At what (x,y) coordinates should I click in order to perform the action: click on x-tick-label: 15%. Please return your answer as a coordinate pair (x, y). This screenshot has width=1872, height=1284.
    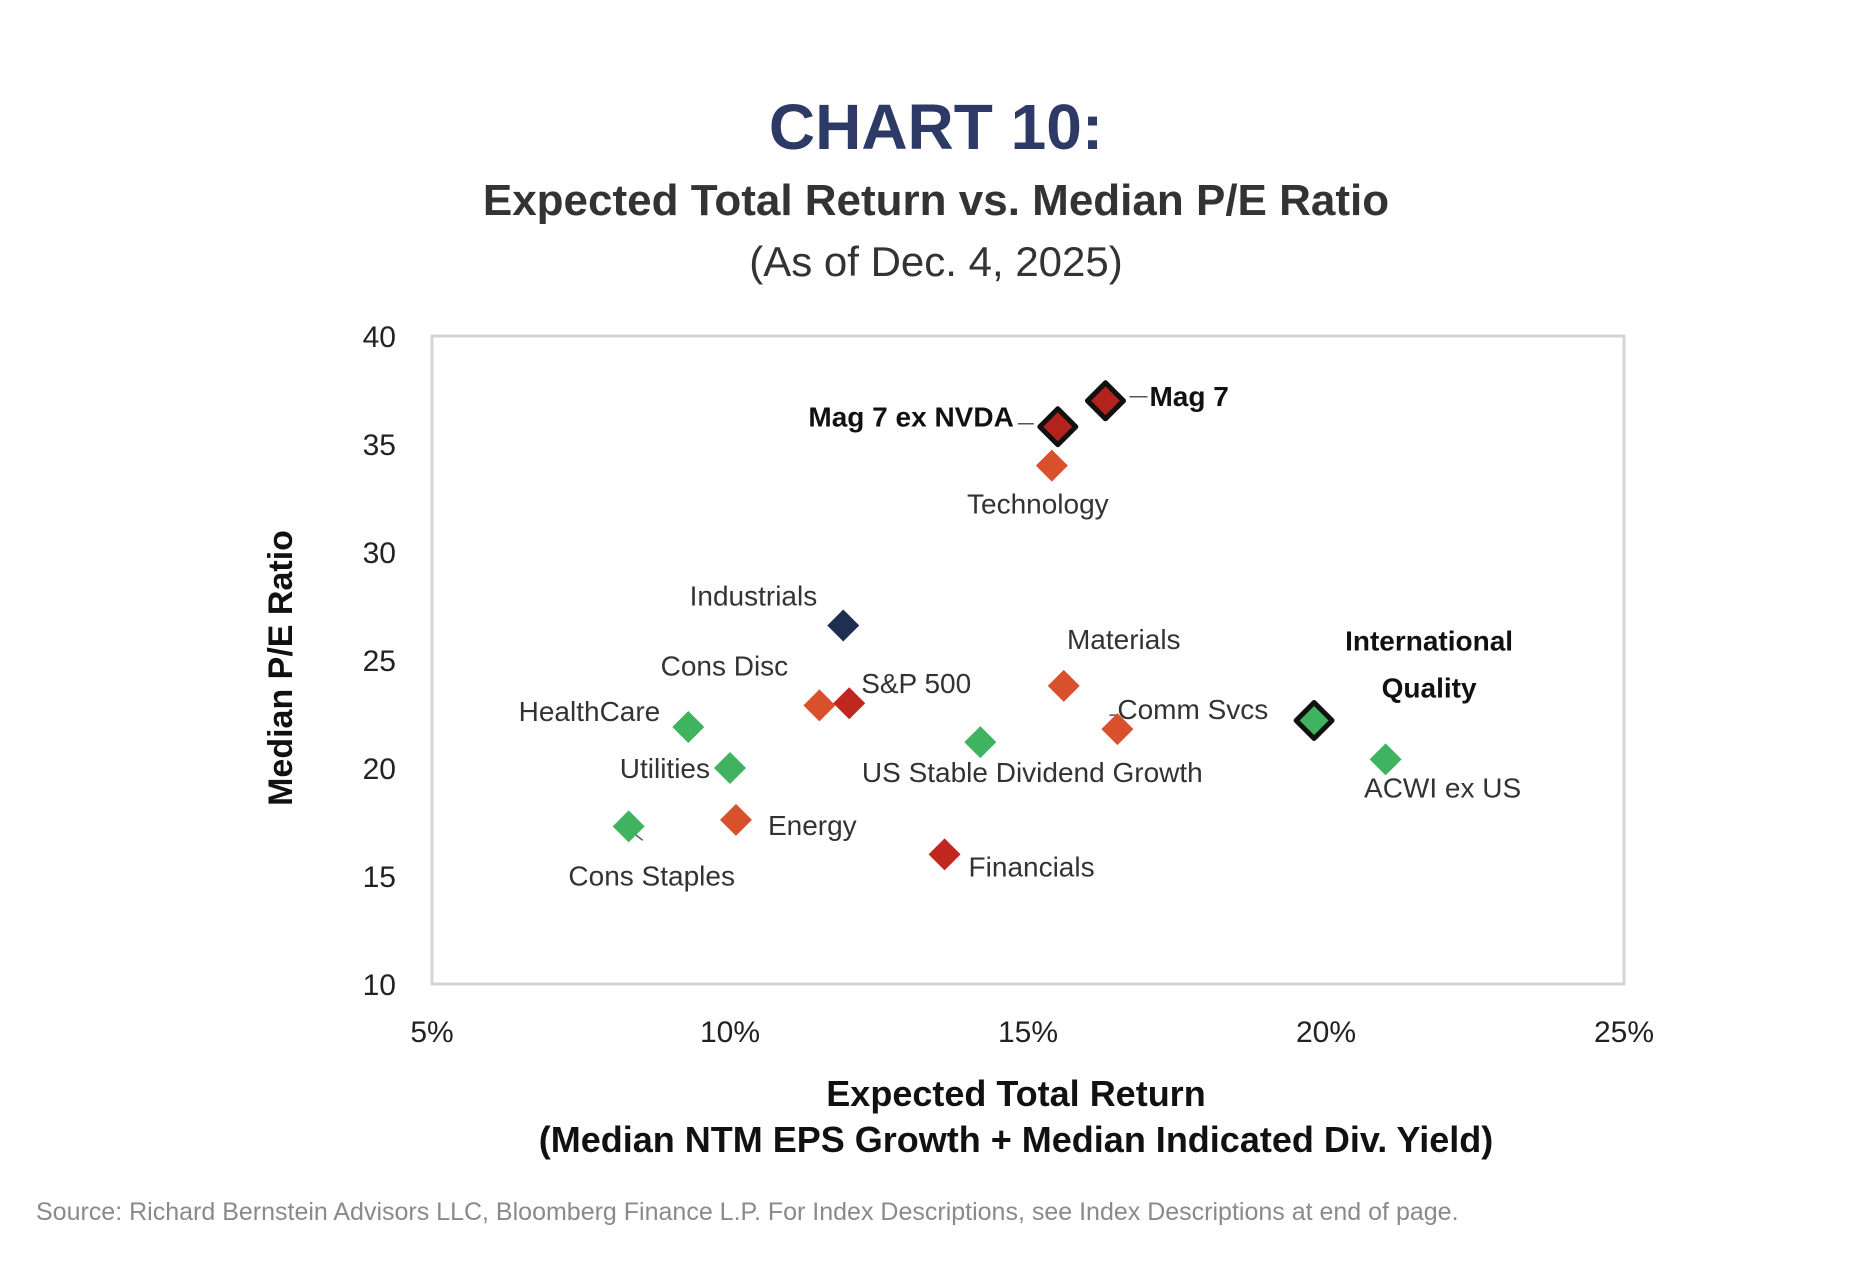
    Looking at the image, I should click on (1028, 1032).